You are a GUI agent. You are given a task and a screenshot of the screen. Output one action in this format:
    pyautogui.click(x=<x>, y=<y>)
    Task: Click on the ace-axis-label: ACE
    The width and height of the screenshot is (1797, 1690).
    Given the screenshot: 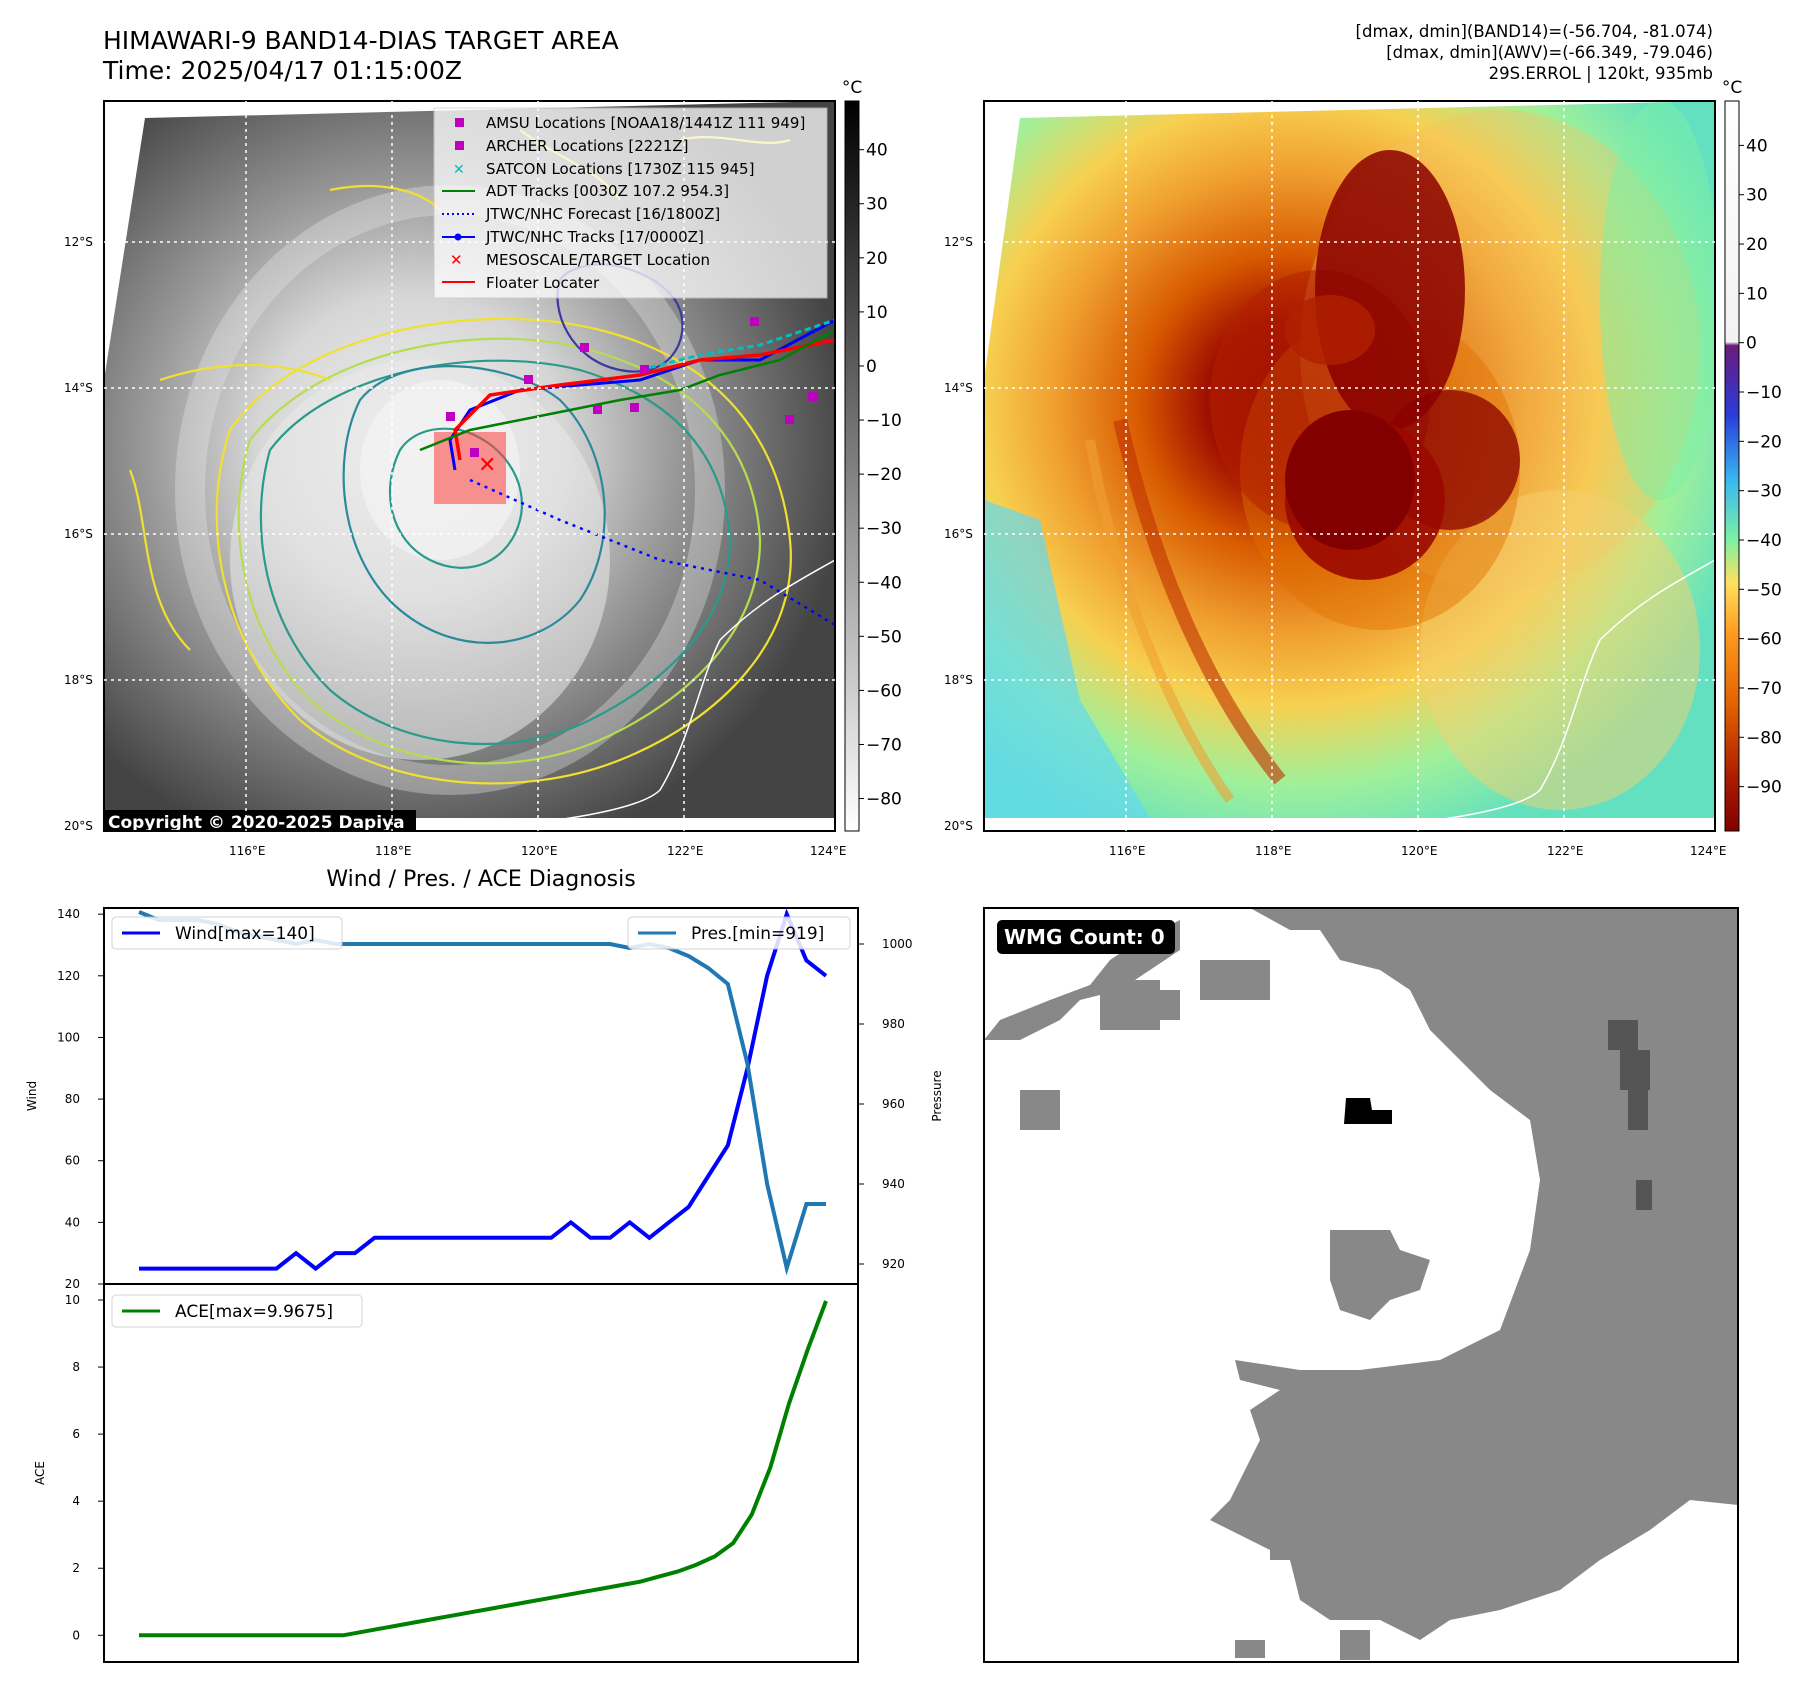 What is the action you would take?
    pyautogui.click(x=40, y=1473)
    